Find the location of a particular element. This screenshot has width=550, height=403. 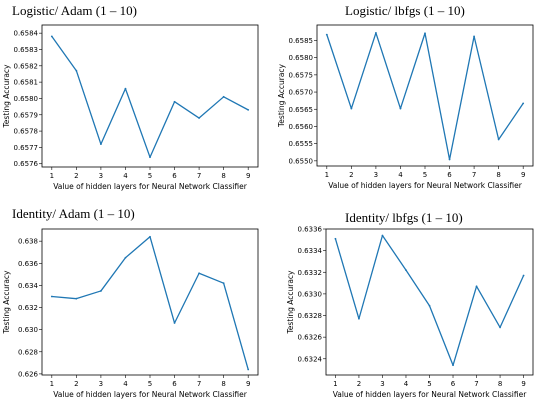

plot-frame-logistic-lbfgs is located at coordinates (425, 95).